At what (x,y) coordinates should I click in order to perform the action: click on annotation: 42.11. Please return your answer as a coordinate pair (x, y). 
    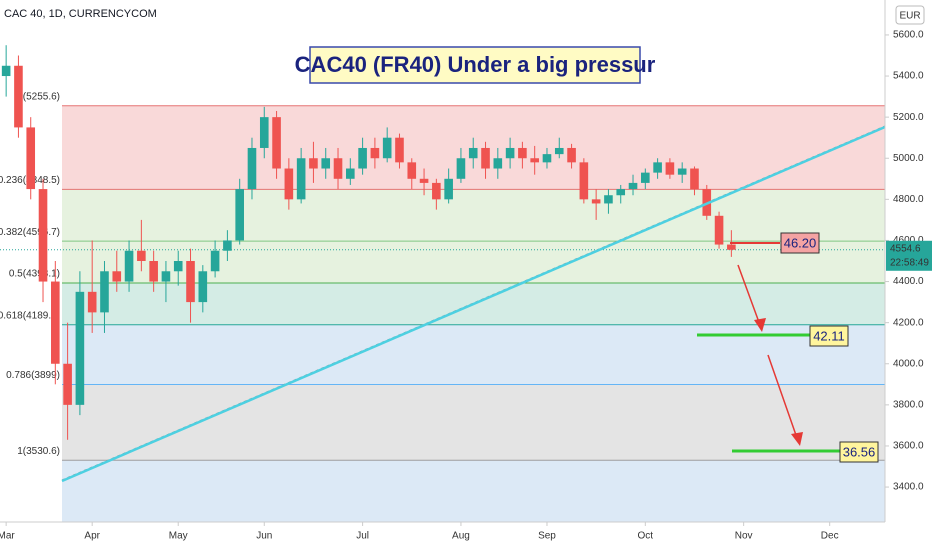
    Looking at the image, I should click on (829, 335).